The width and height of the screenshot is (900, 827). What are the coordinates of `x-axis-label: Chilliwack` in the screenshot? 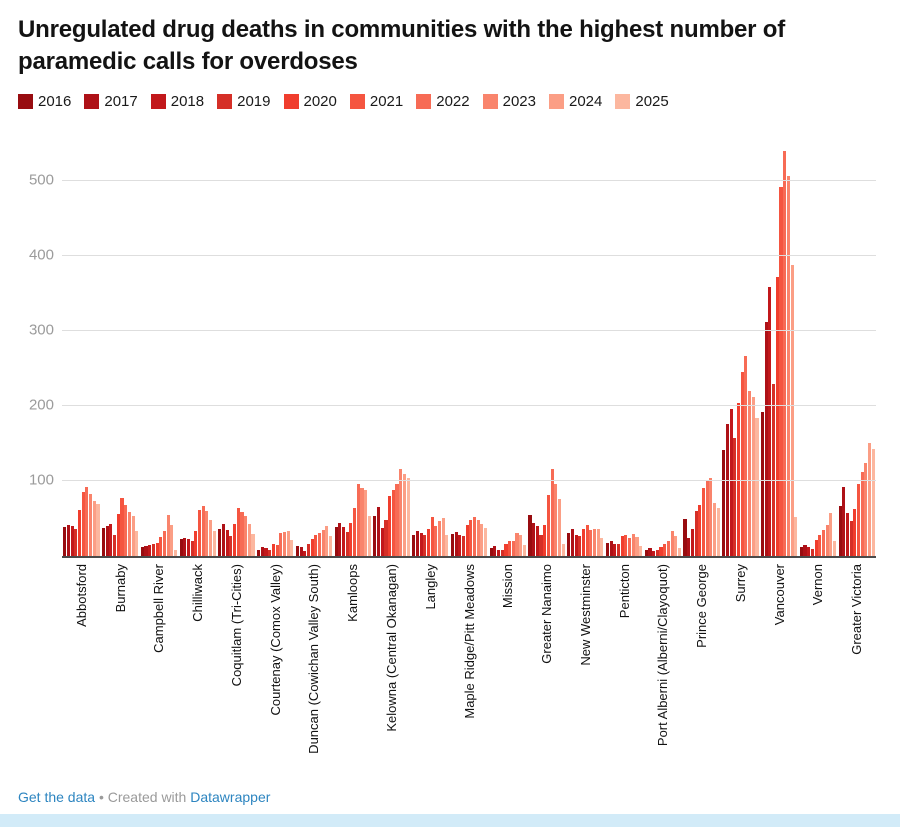 It's located at (198, 593).